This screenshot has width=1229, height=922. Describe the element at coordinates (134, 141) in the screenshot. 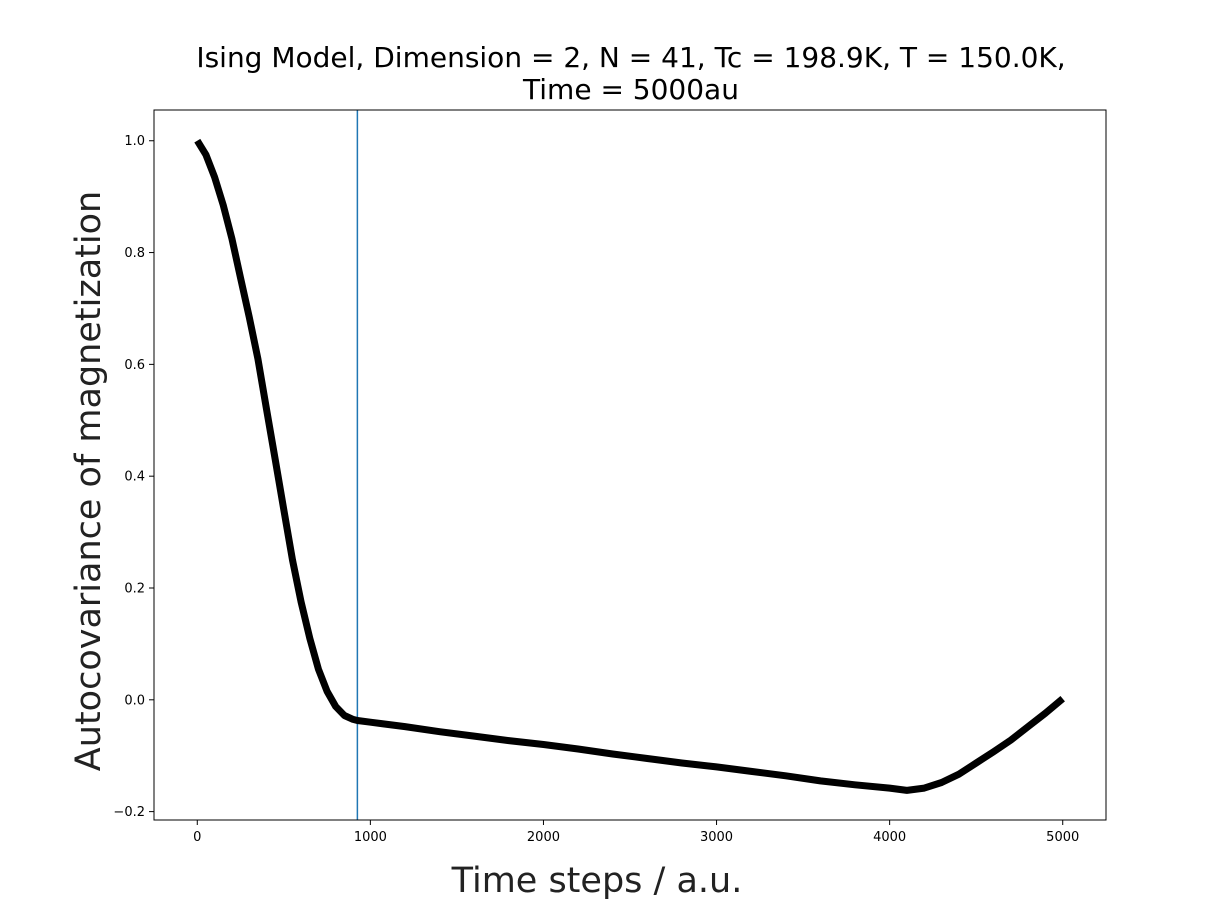

I see `y-tick-label: 1.0` at that location.